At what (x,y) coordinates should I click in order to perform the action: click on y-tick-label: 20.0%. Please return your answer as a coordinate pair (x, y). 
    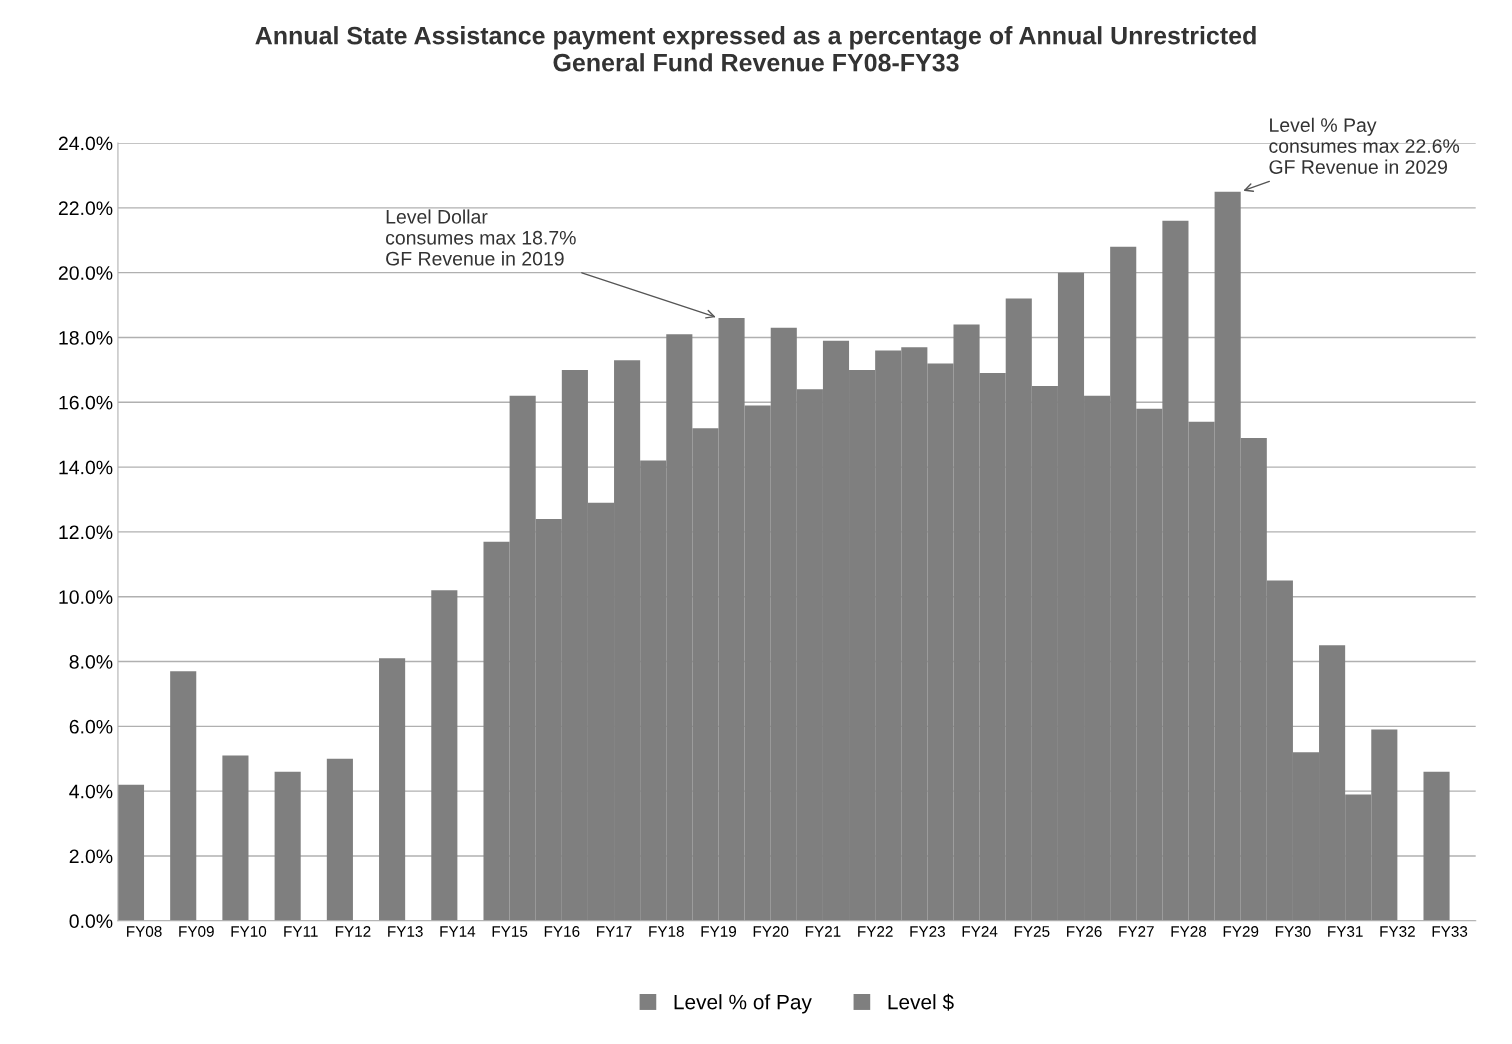
    Looking at the image, I should click on (85, 273).